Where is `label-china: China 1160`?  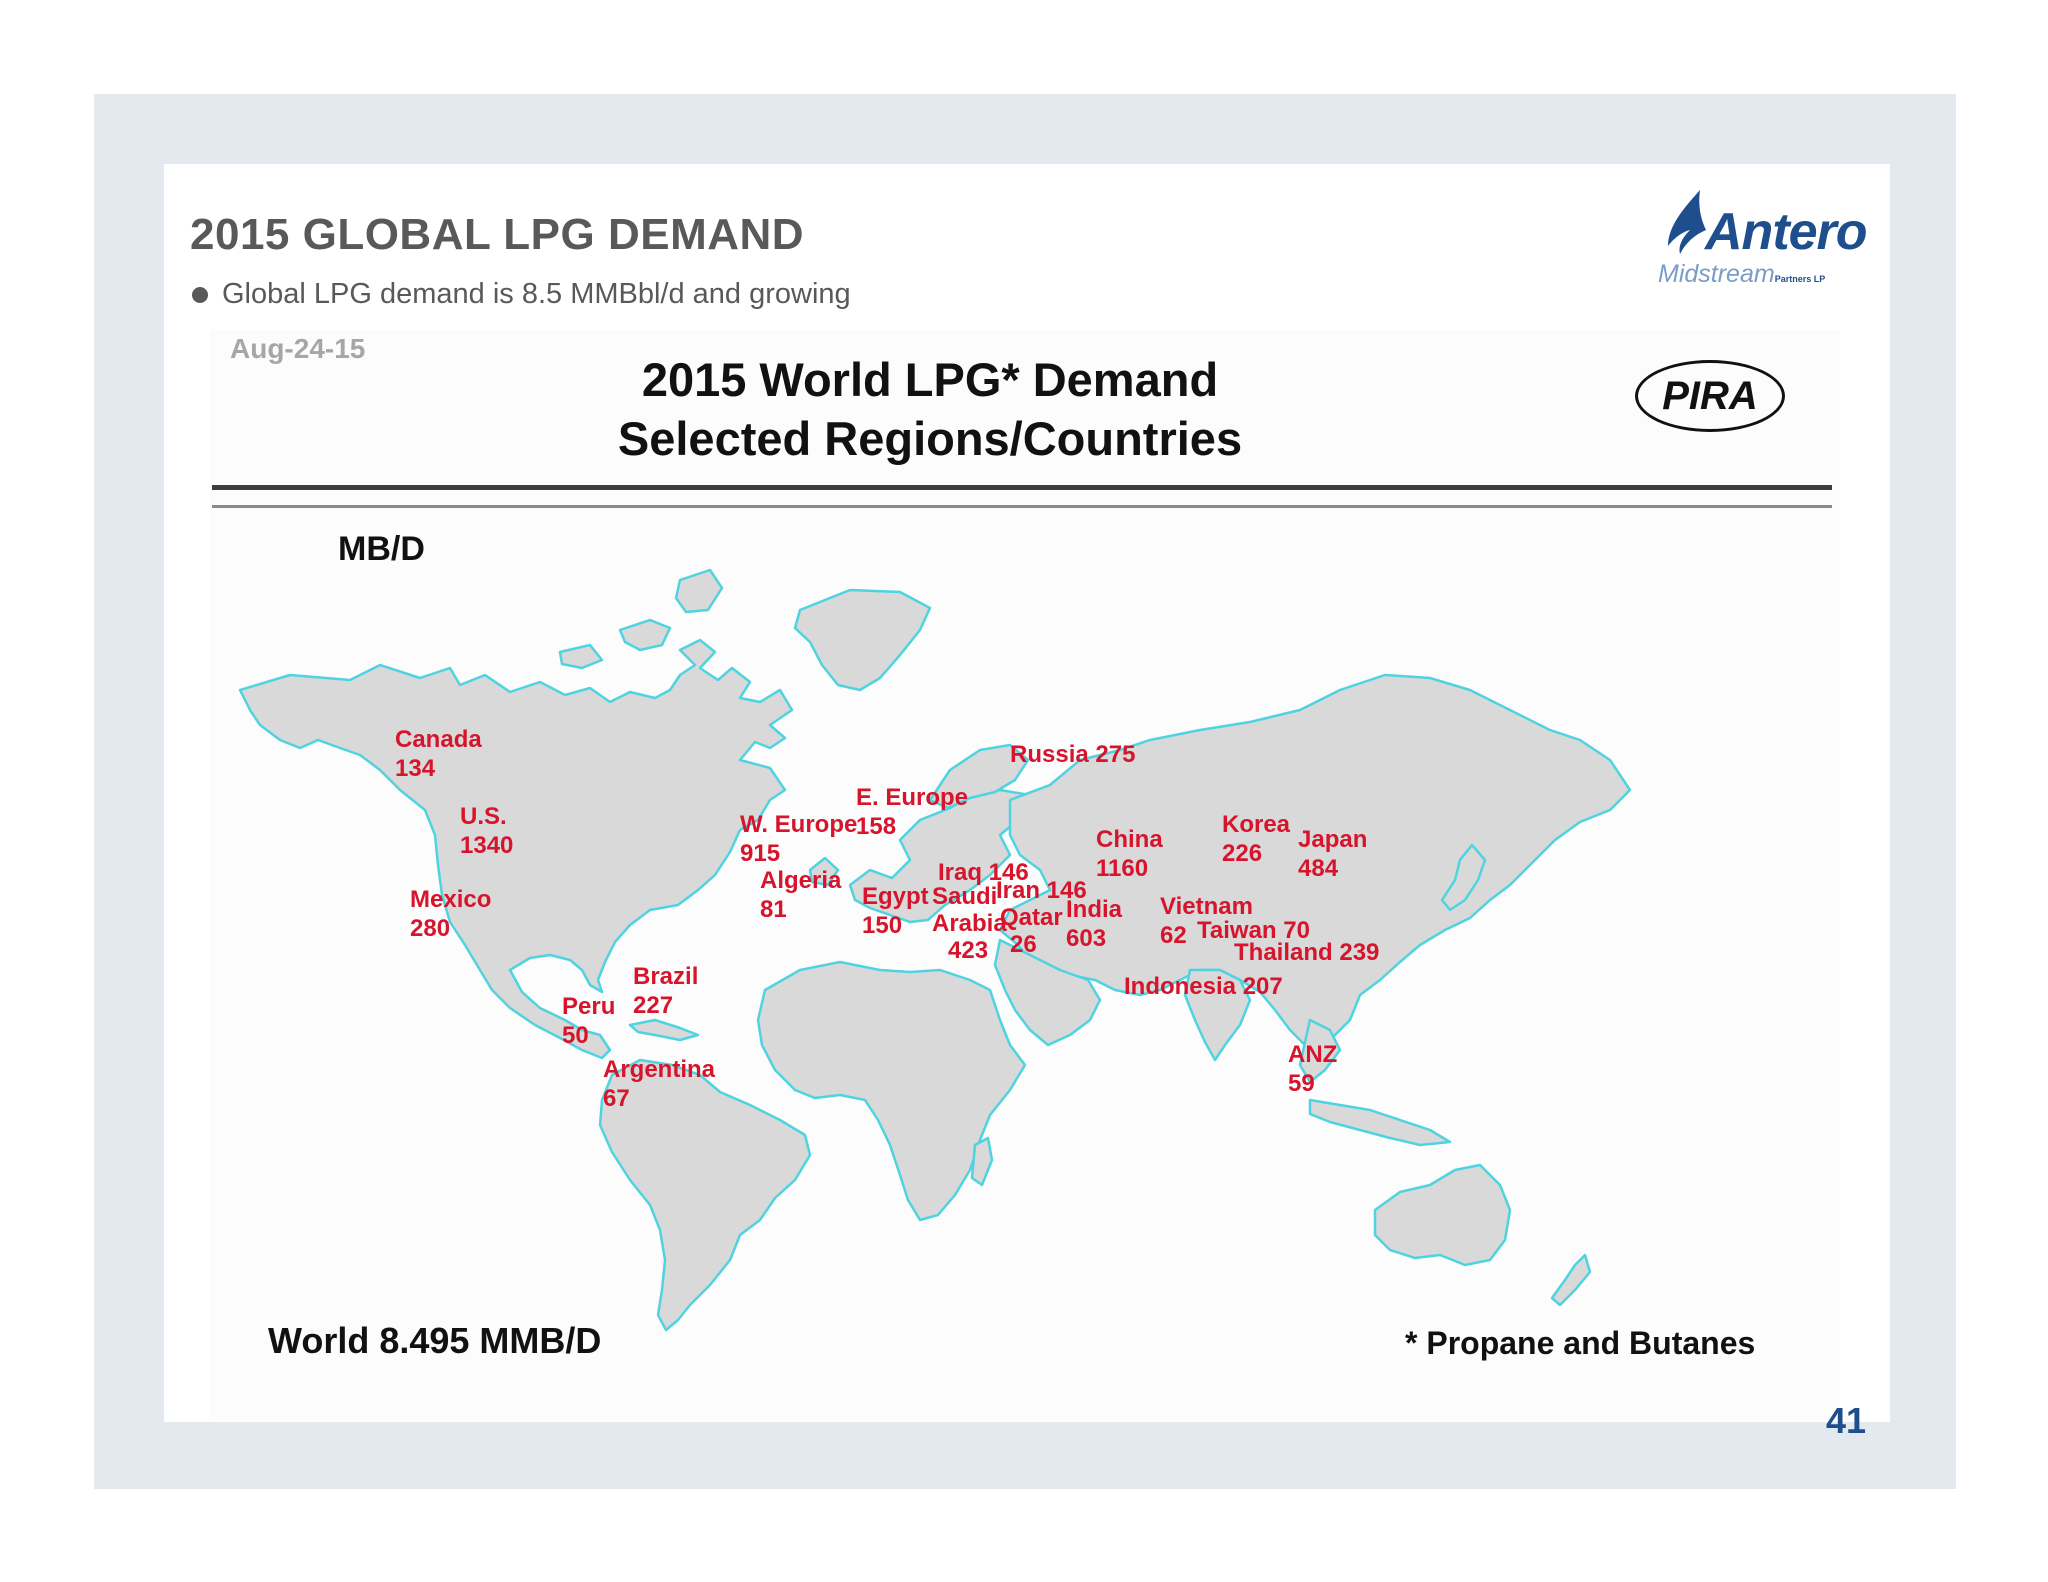
label-china: China 1160 is located at coordinates (1129, 854).